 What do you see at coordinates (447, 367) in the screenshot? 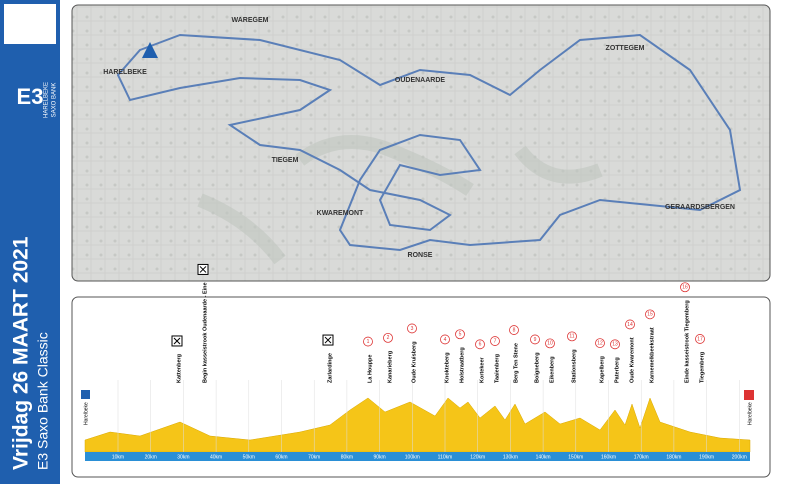
I see `climb-label: Knokteberg` at bounding box center [447, 367].